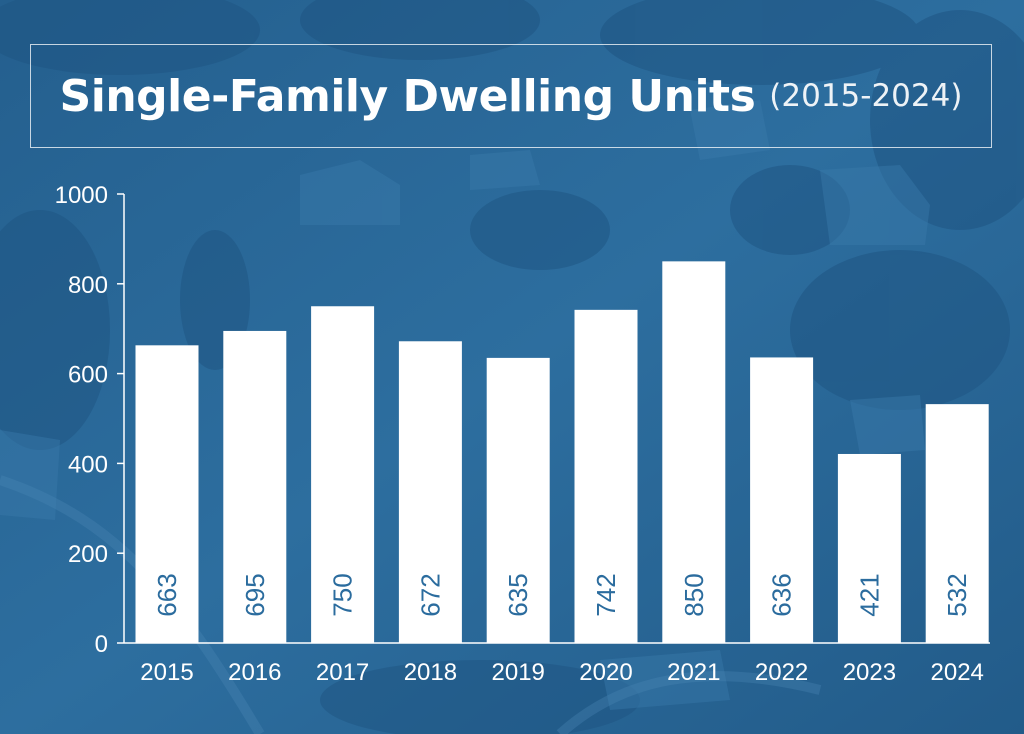 This screenshot has width=1024, height=734. I want to click on bar-2016, so click(255, 486).